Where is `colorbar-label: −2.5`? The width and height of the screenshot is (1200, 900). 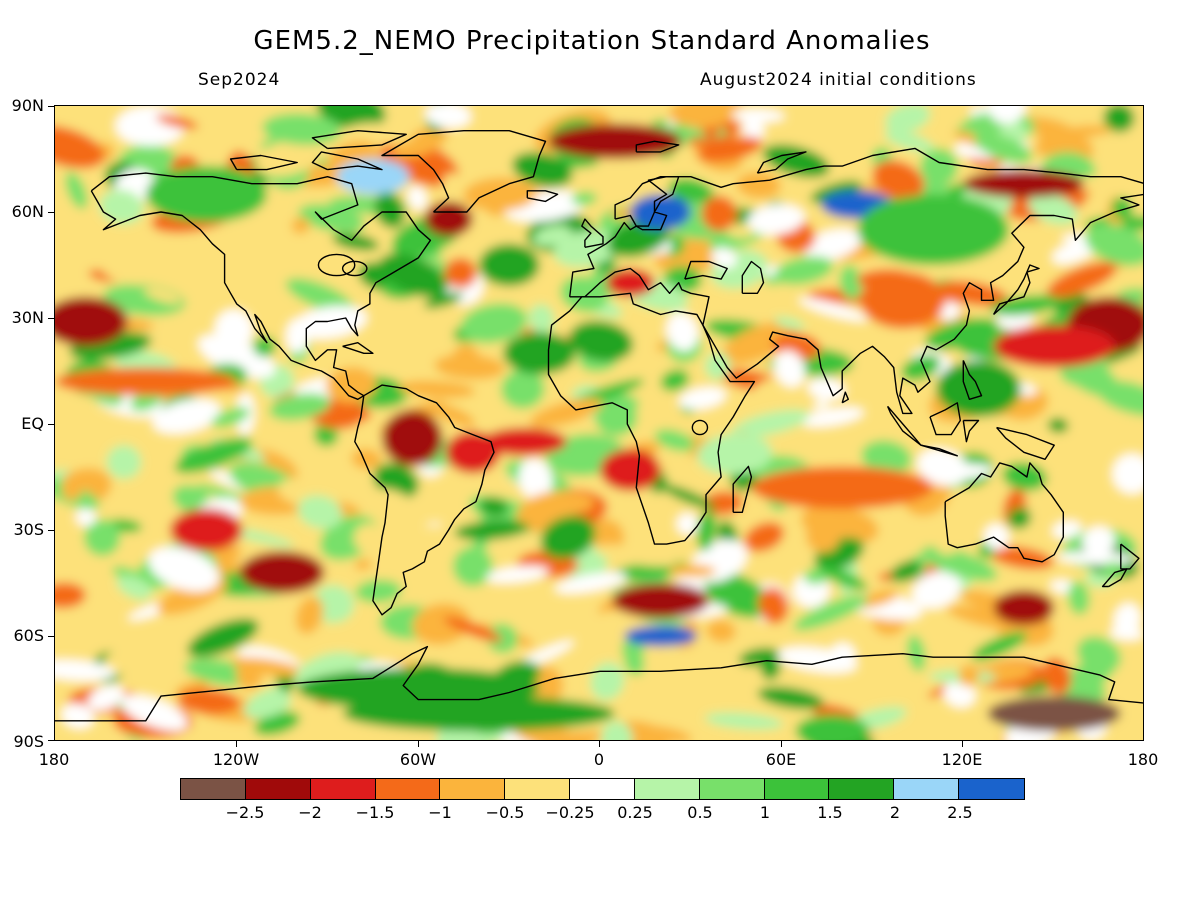 colorbar-label: −2.5 is located at coordinates (245, 812).